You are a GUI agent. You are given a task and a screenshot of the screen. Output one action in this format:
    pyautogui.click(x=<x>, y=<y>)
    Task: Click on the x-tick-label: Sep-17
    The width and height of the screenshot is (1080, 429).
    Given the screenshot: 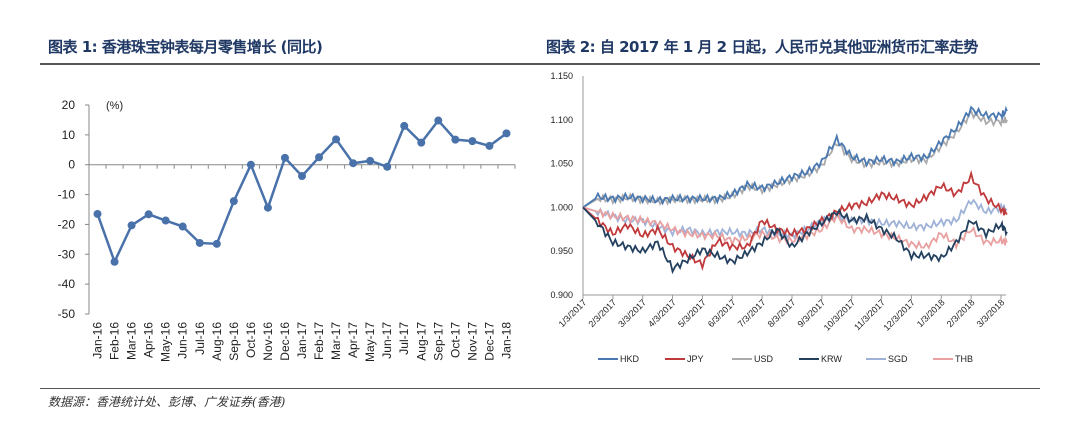 What is the action you would take?
    pyautogui.click(x=438, y=341)
    